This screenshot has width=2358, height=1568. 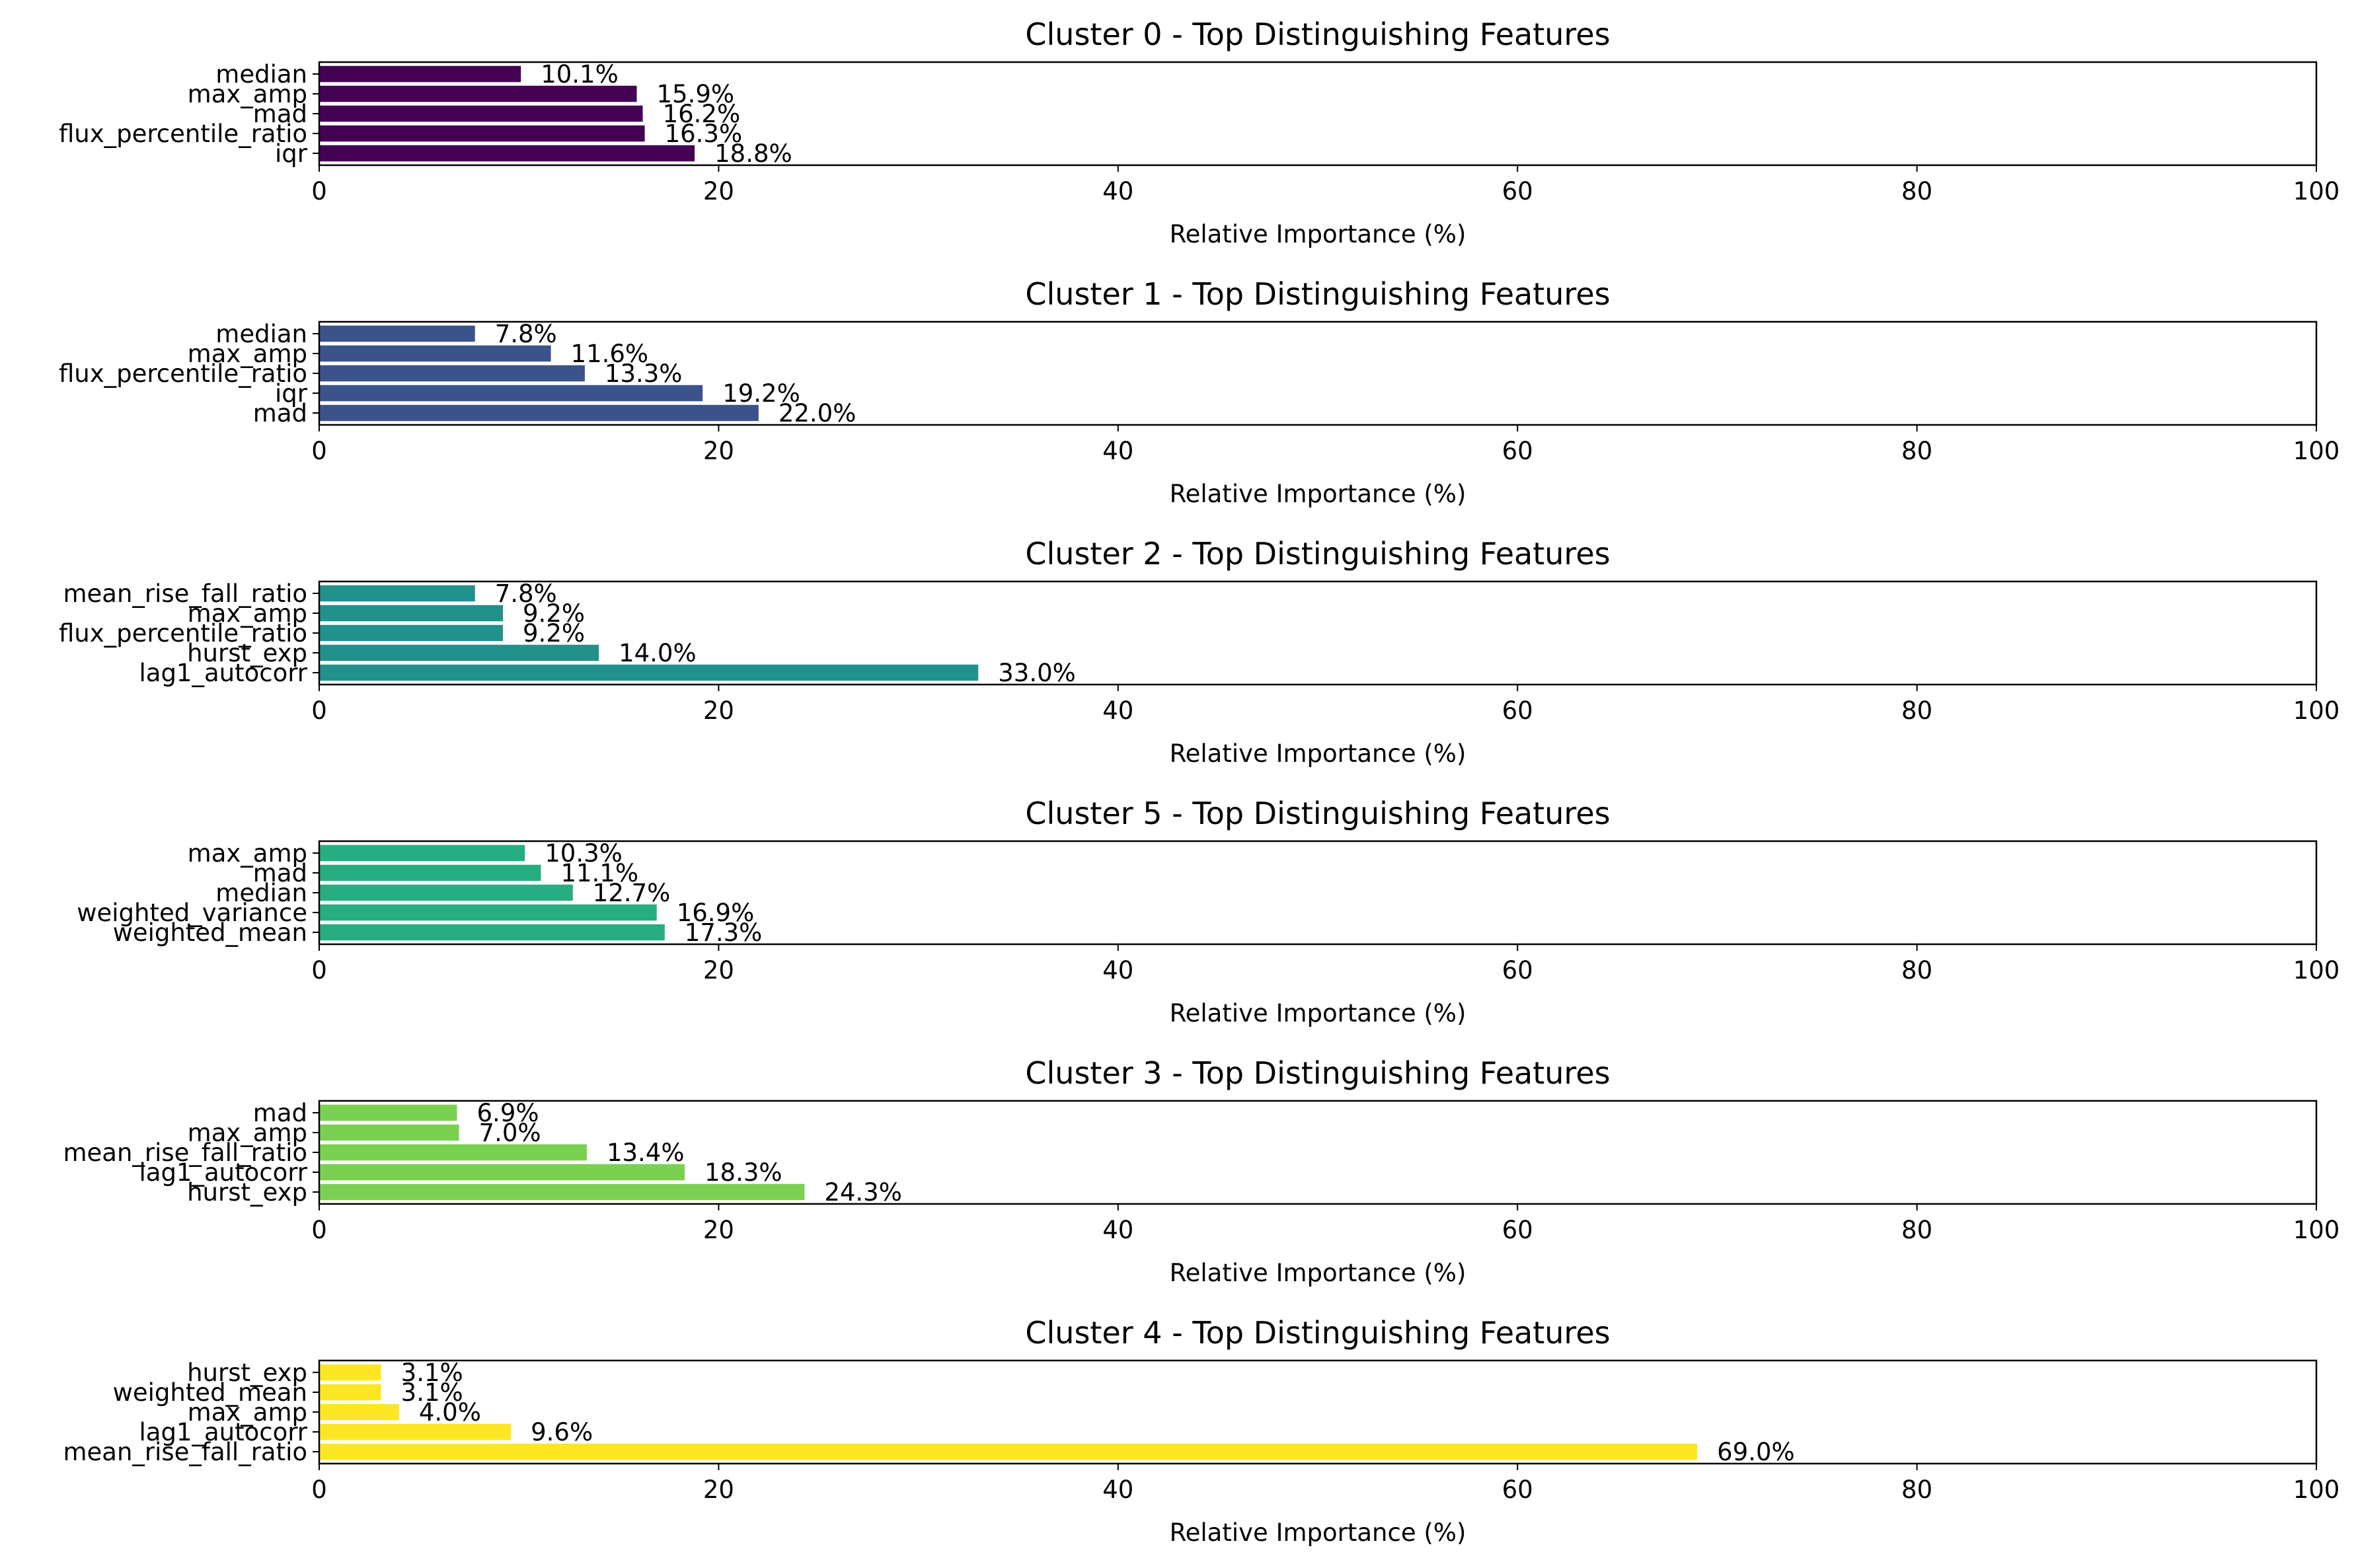 What do you see at coordinates (817, 413) in the screenshot?
I see `data-label: 22.0%` at bounding box center [817, 413].